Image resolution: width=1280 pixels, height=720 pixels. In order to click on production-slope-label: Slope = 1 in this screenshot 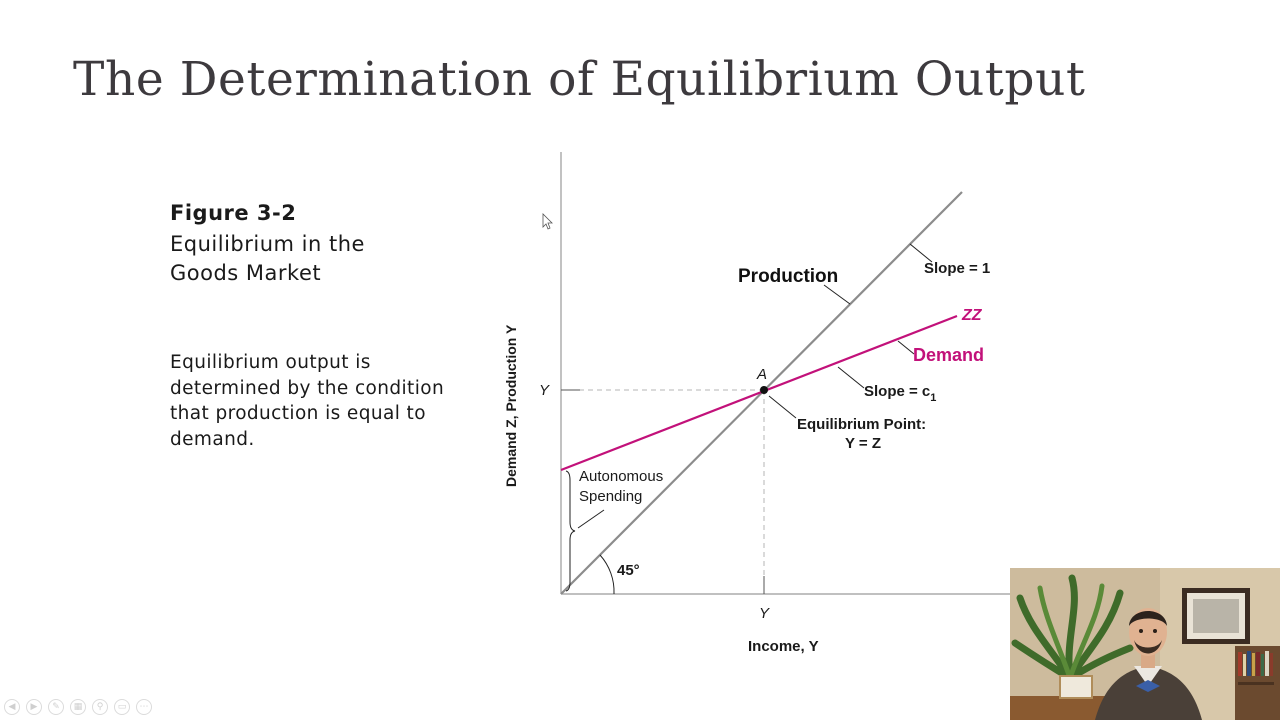, I will do `click(957, 268)`.